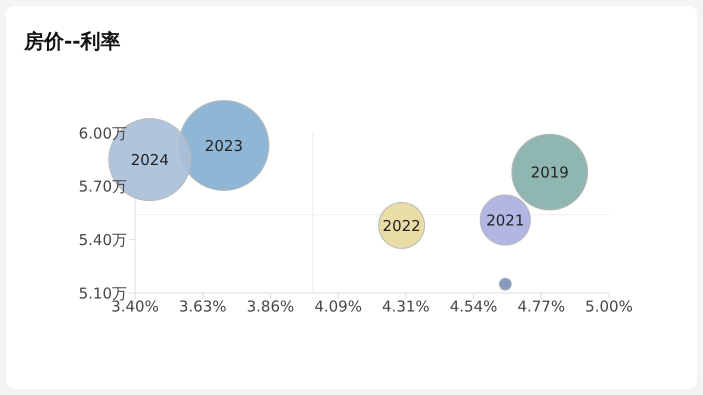 The image size is (703, 395). What do you see at coordinates (102, 133) in the screenshot?
I see `y-tick-label: 6.00万` at bounding box center [102, 133].